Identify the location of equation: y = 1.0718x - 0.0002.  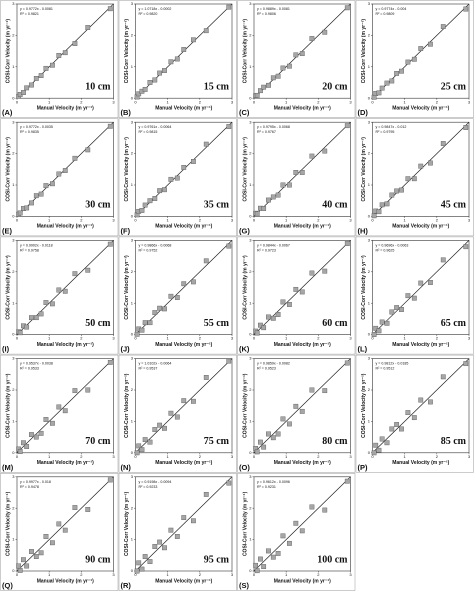
(155, 9).